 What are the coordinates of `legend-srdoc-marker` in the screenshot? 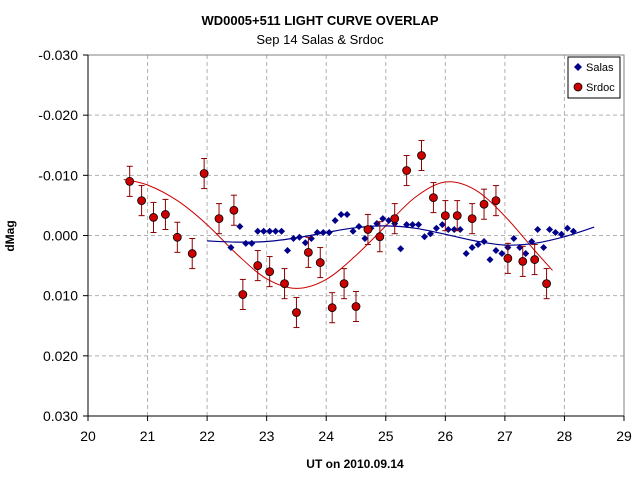 It's located at (578, 87).